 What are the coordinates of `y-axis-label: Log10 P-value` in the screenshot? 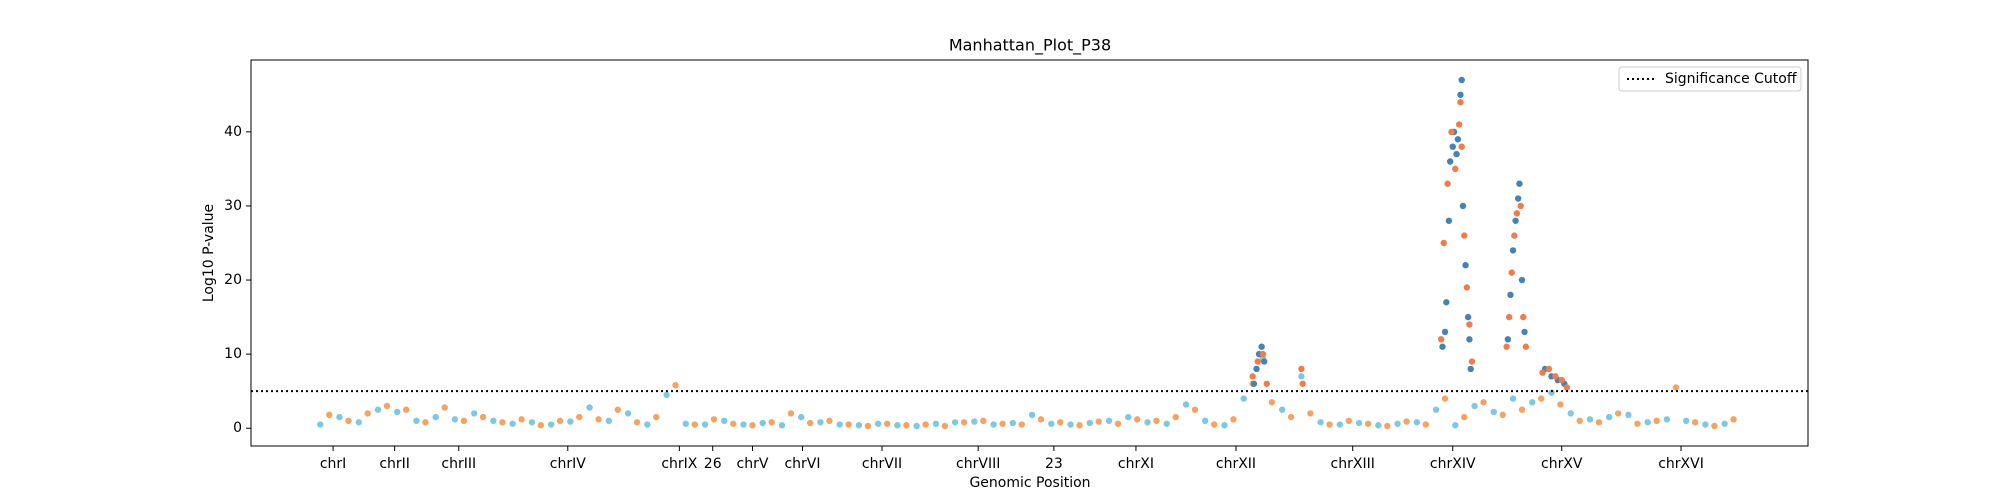 It's located at (209, 253).